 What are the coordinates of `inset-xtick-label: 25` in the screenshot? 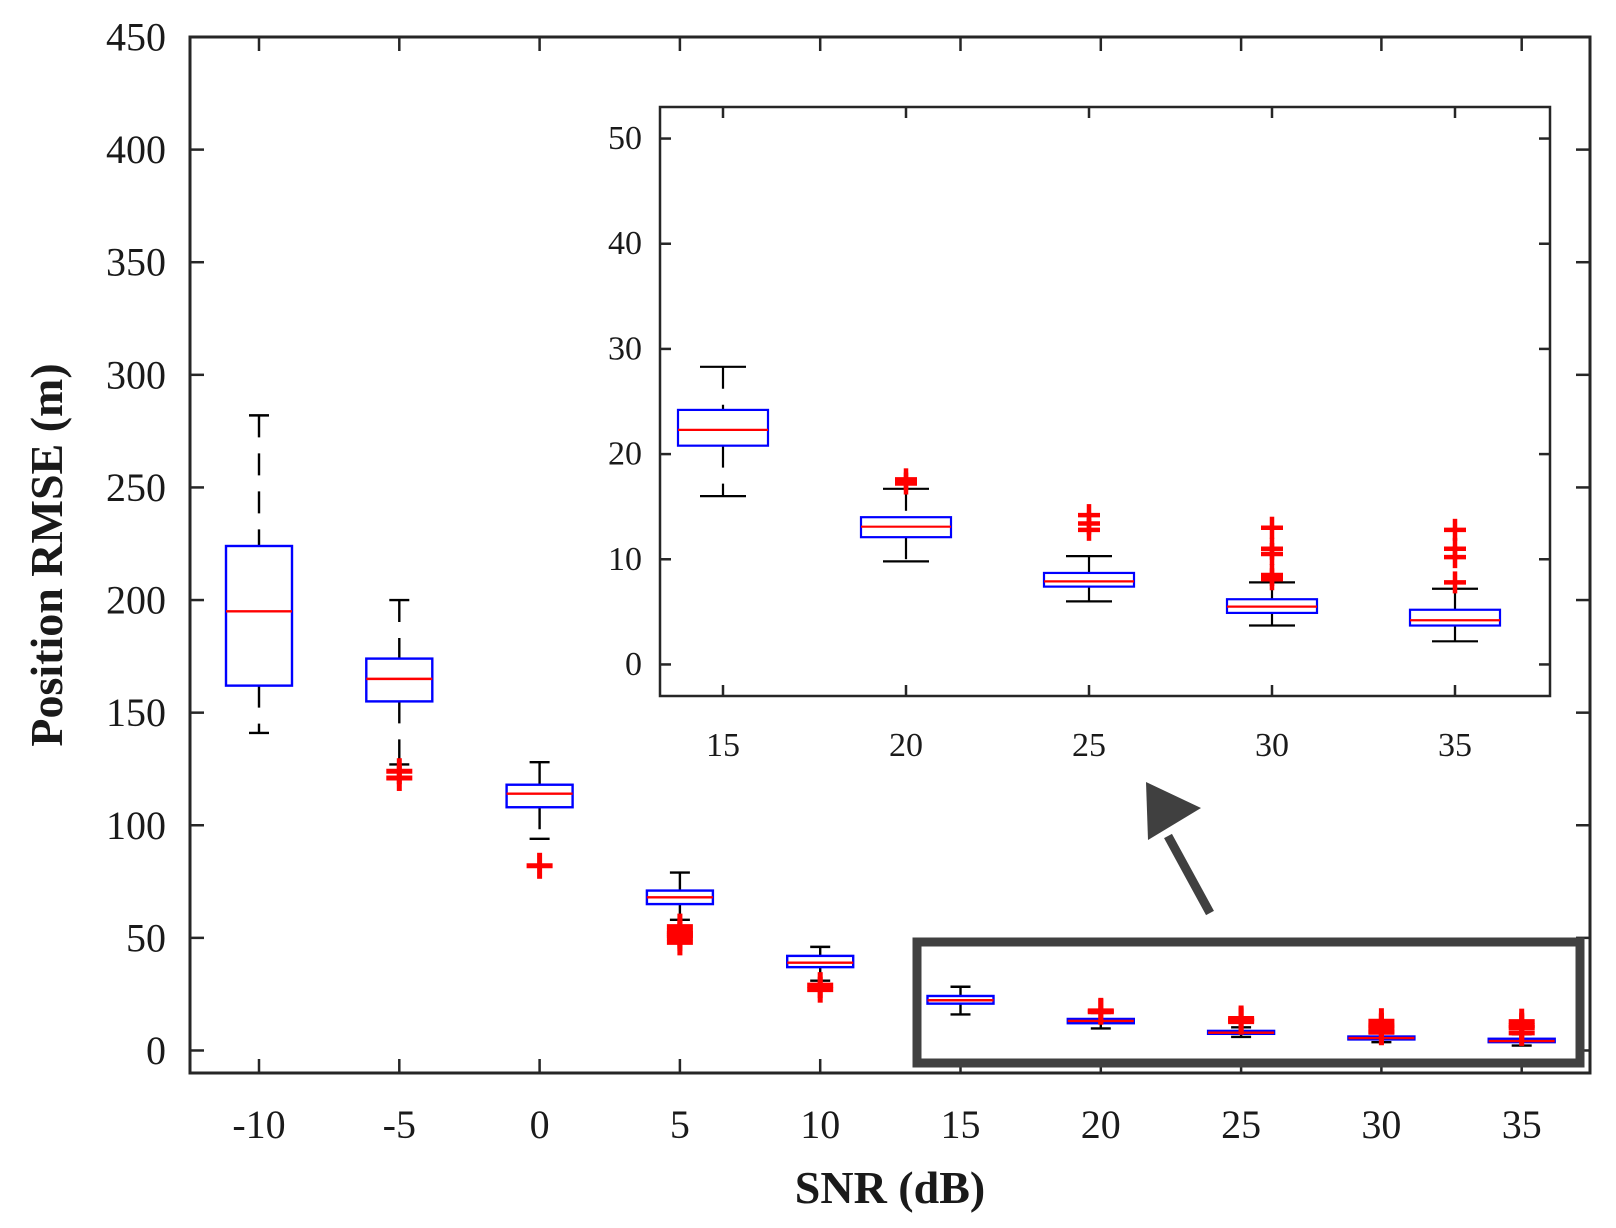 It's located at (1089, 745).